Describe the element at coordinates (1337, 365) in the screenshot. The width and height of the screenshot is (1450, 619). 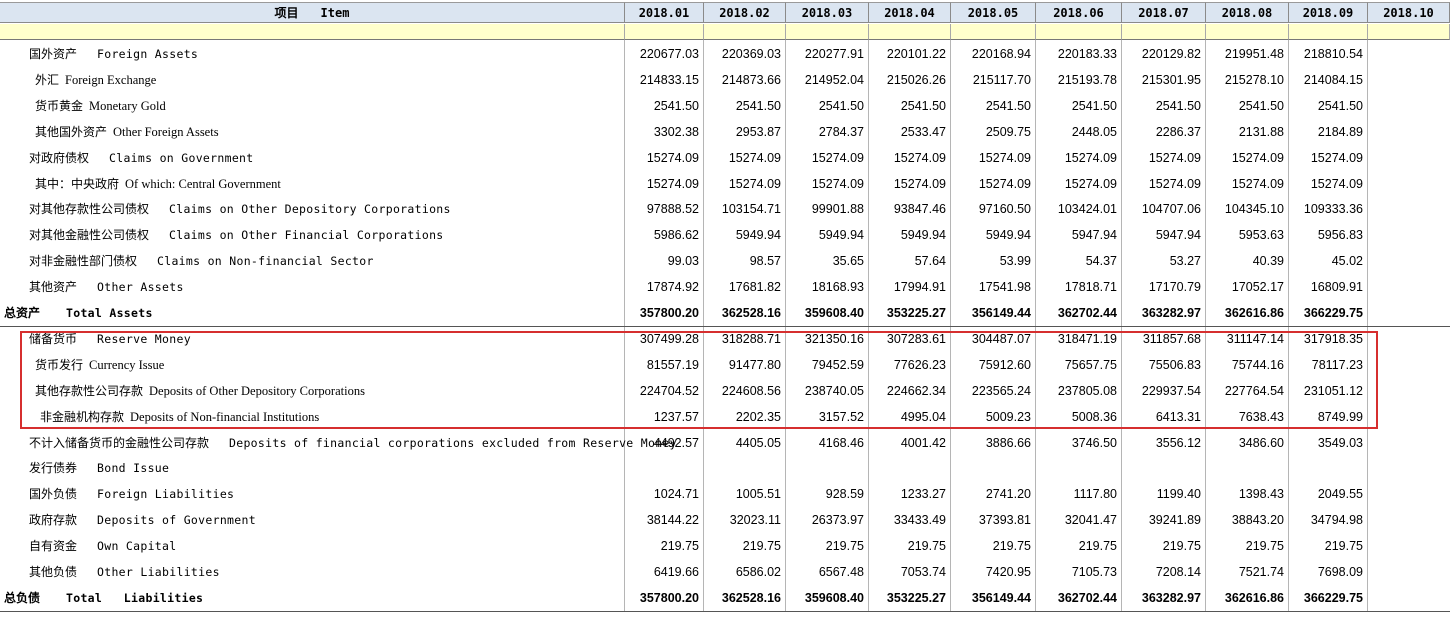
I see `value-cell: 78117.23` at that location.